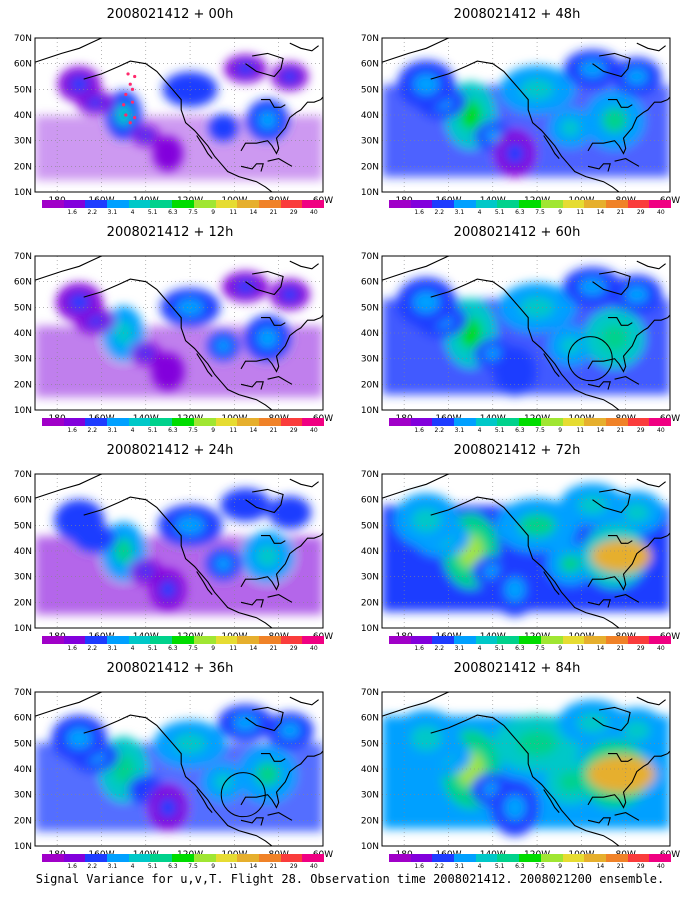 The image size is (700, 900). Describe the element at coordinates (370, 629) in the screenshot. I see `latitude-label: 10N` at that location.